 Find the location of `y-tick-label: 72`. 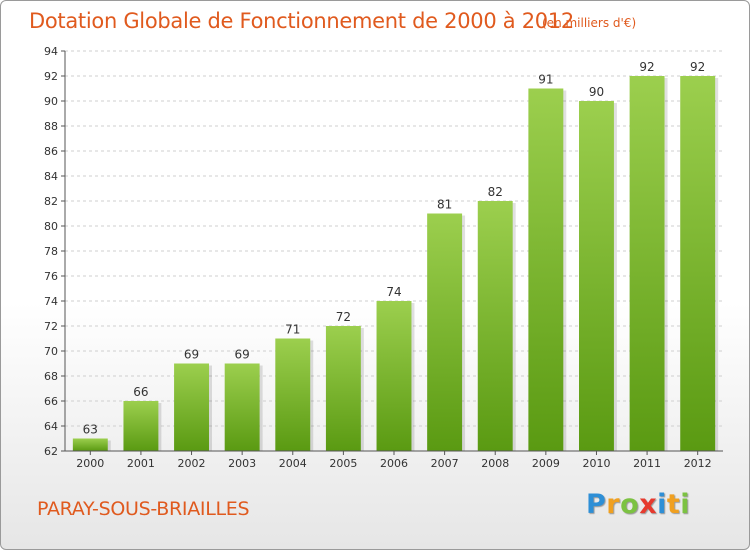

y-tick-label: 72 is located at coordinates (51, 326).